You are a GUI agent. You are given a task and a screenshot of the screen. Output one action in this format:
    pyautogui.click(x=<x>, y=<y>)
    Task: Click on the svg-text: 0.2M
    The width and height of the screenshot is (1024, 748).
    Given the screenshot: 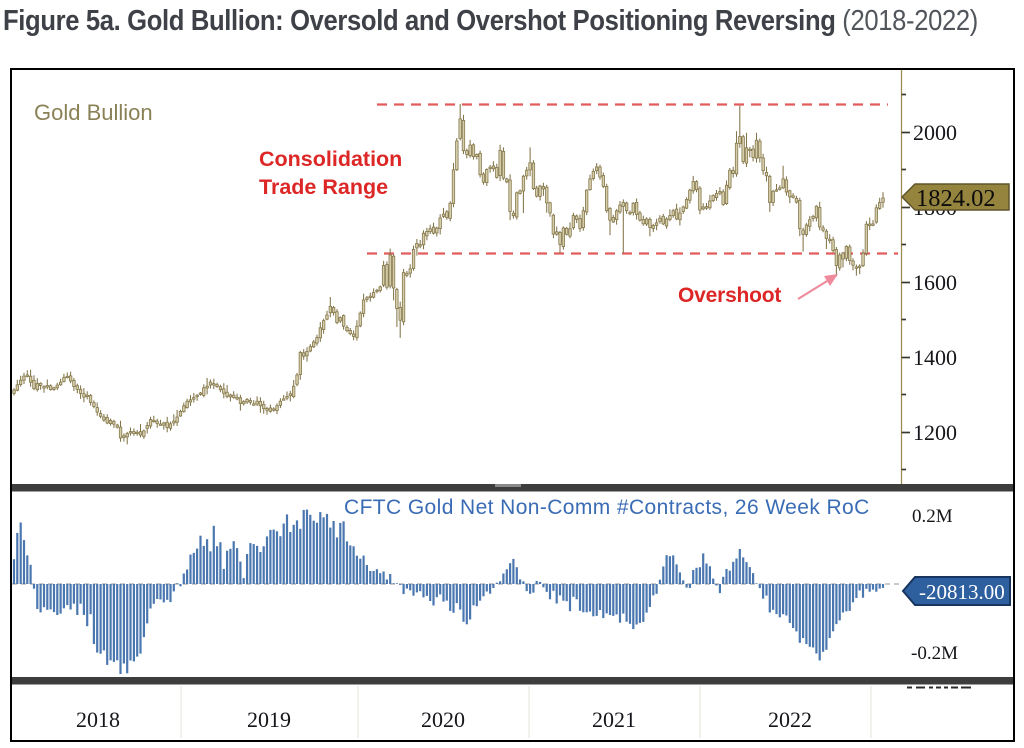 What is the action you would take?
    pyautogui.click(x=932, y=516)
    